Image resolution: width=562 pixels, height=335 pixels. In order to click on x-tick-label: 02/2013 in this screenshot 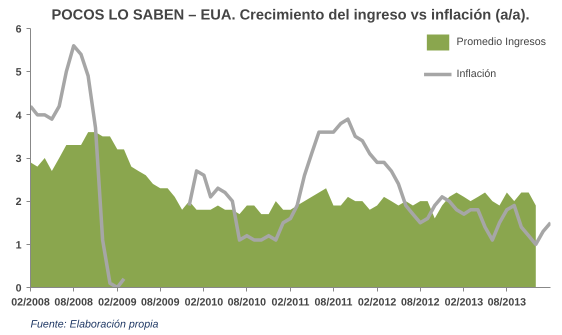, I will do `click(464, 302)`.